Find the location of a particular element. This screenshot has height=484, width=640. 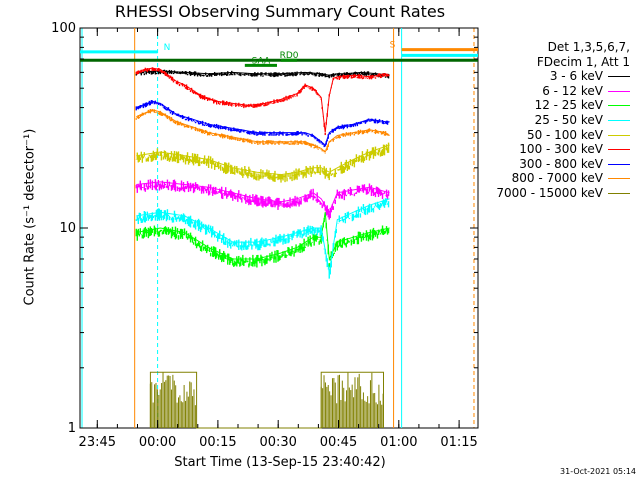

legend-header-line-2: FDecim 1, Att 1 is located at coordinates (583, 61).